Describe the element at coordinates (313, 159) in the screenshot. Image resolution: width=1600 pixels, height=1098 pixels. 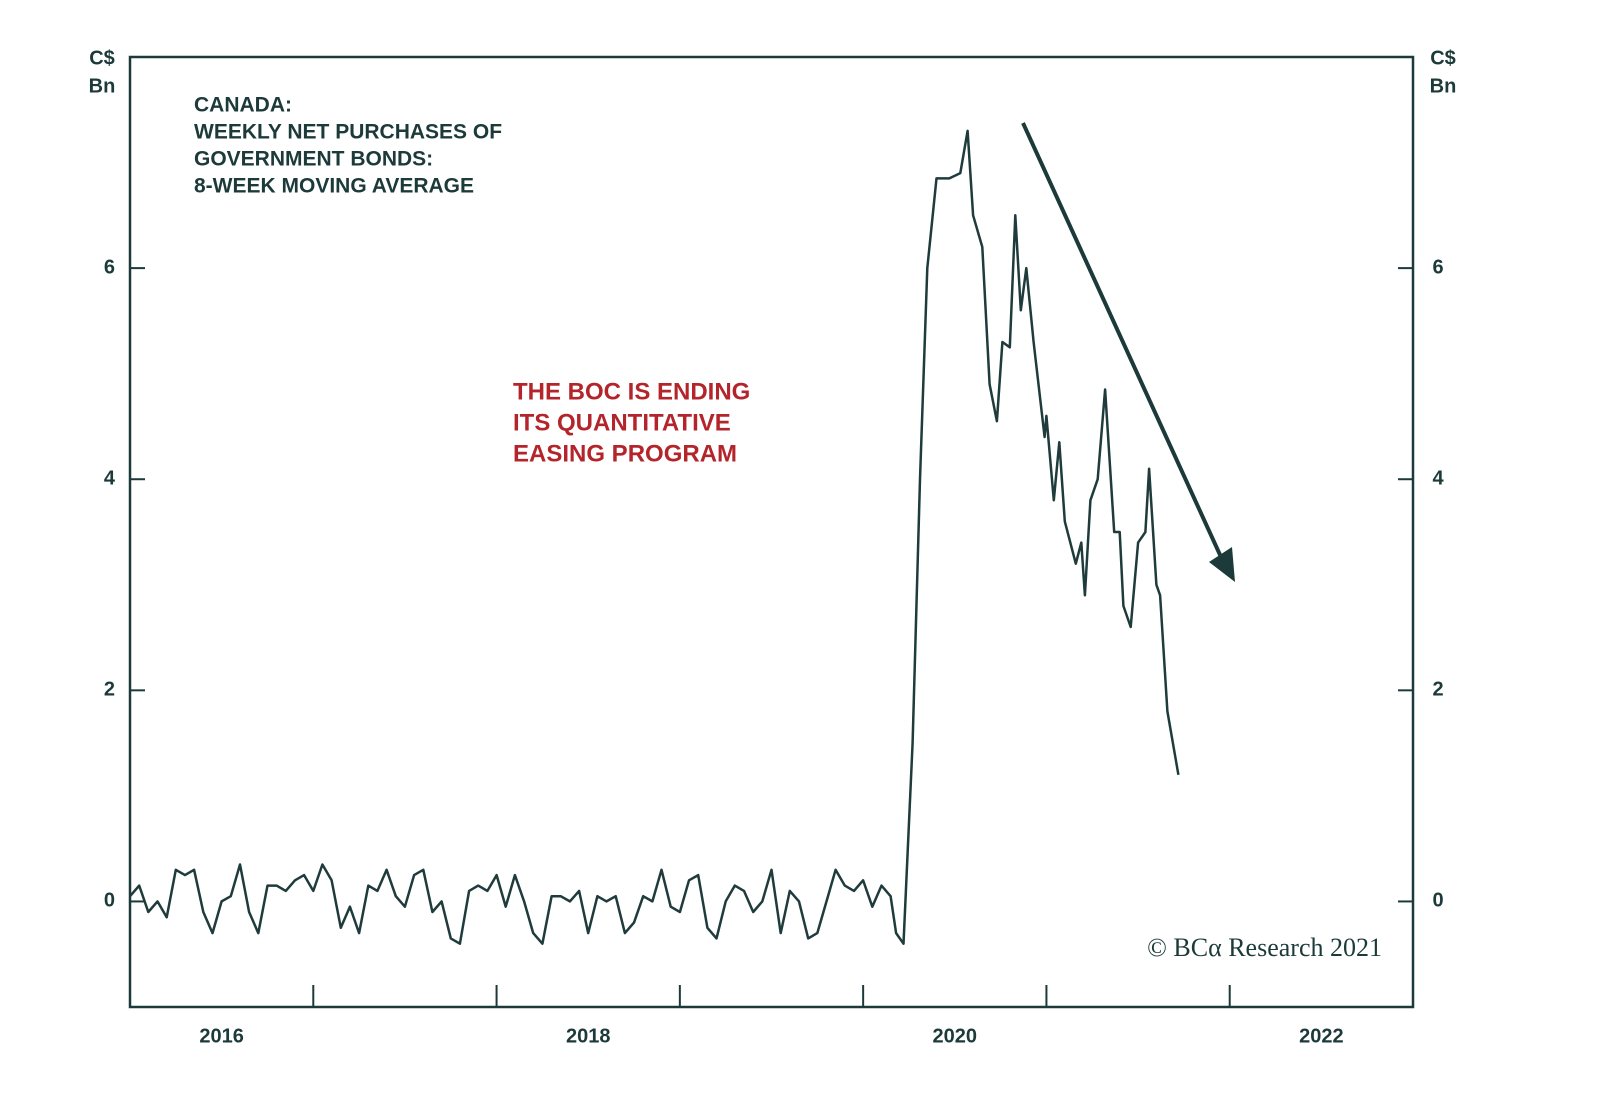
I see `chart-title: GOVERNMENT BONDS:` at that location.